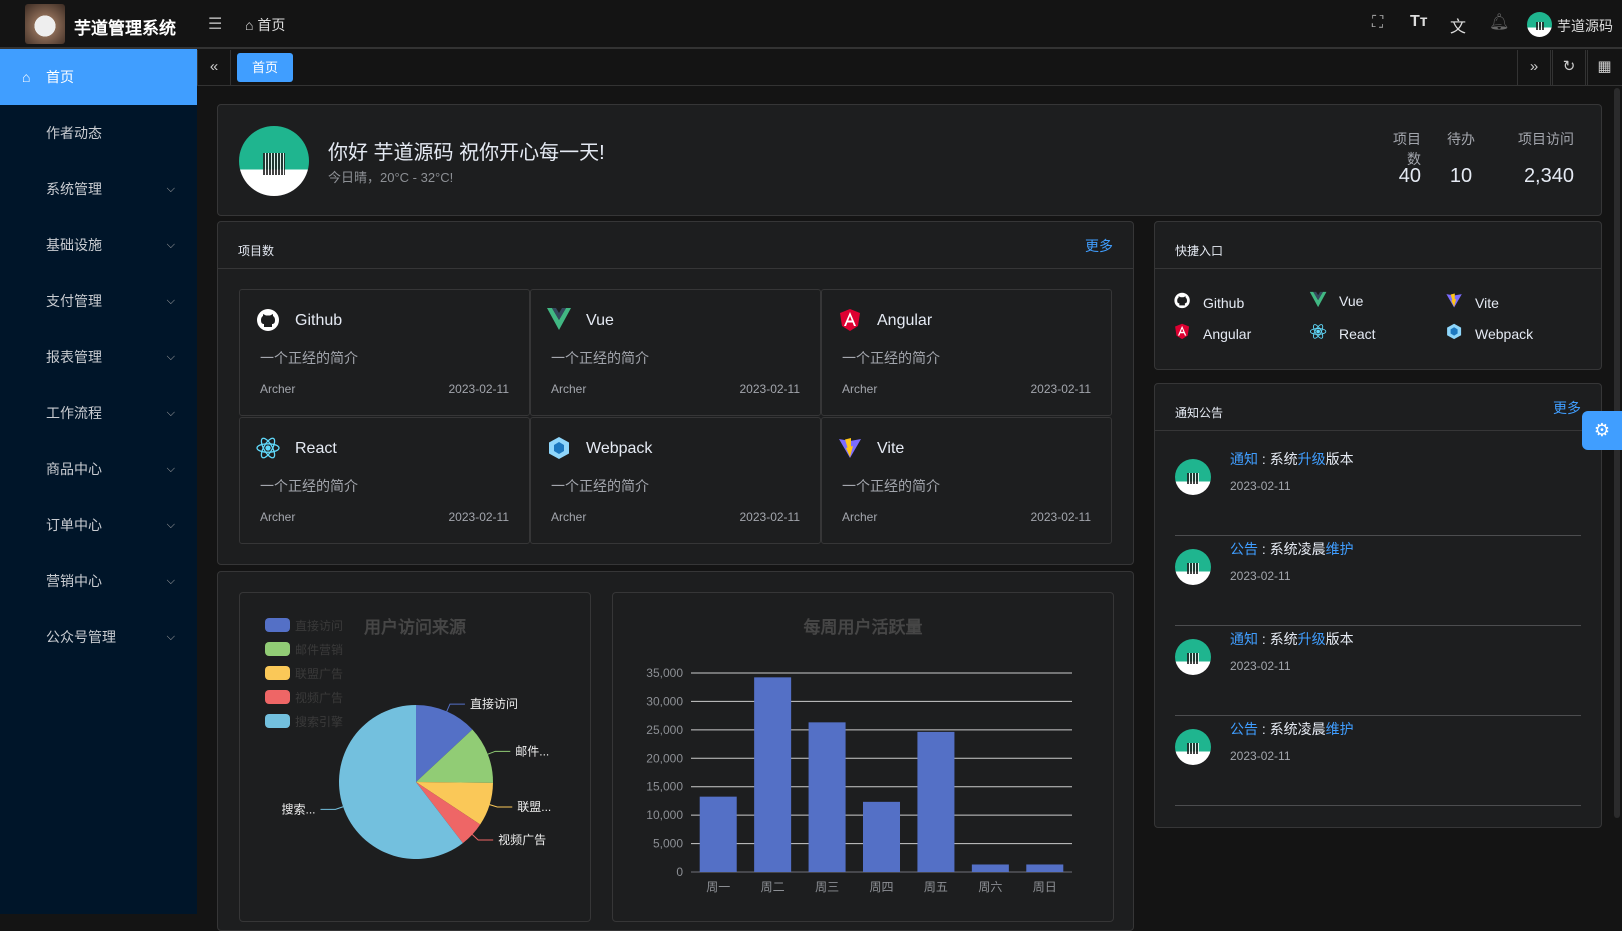 This screenshot has height=931, width=1622. What do you see at coordinates (214, 68) in the screenshot?
I see `scroll-left-icon: «` at bounding box center [214, 68].